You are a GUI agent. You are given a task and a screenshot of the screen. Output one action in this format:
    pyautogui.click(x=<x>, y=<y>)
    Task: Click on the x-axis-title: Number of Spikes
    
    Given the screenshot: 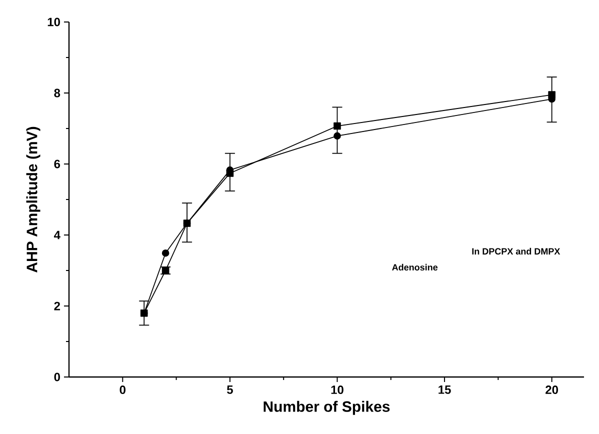 What is the action you would take?
    pyautogui.click(x=327, y=407)
    